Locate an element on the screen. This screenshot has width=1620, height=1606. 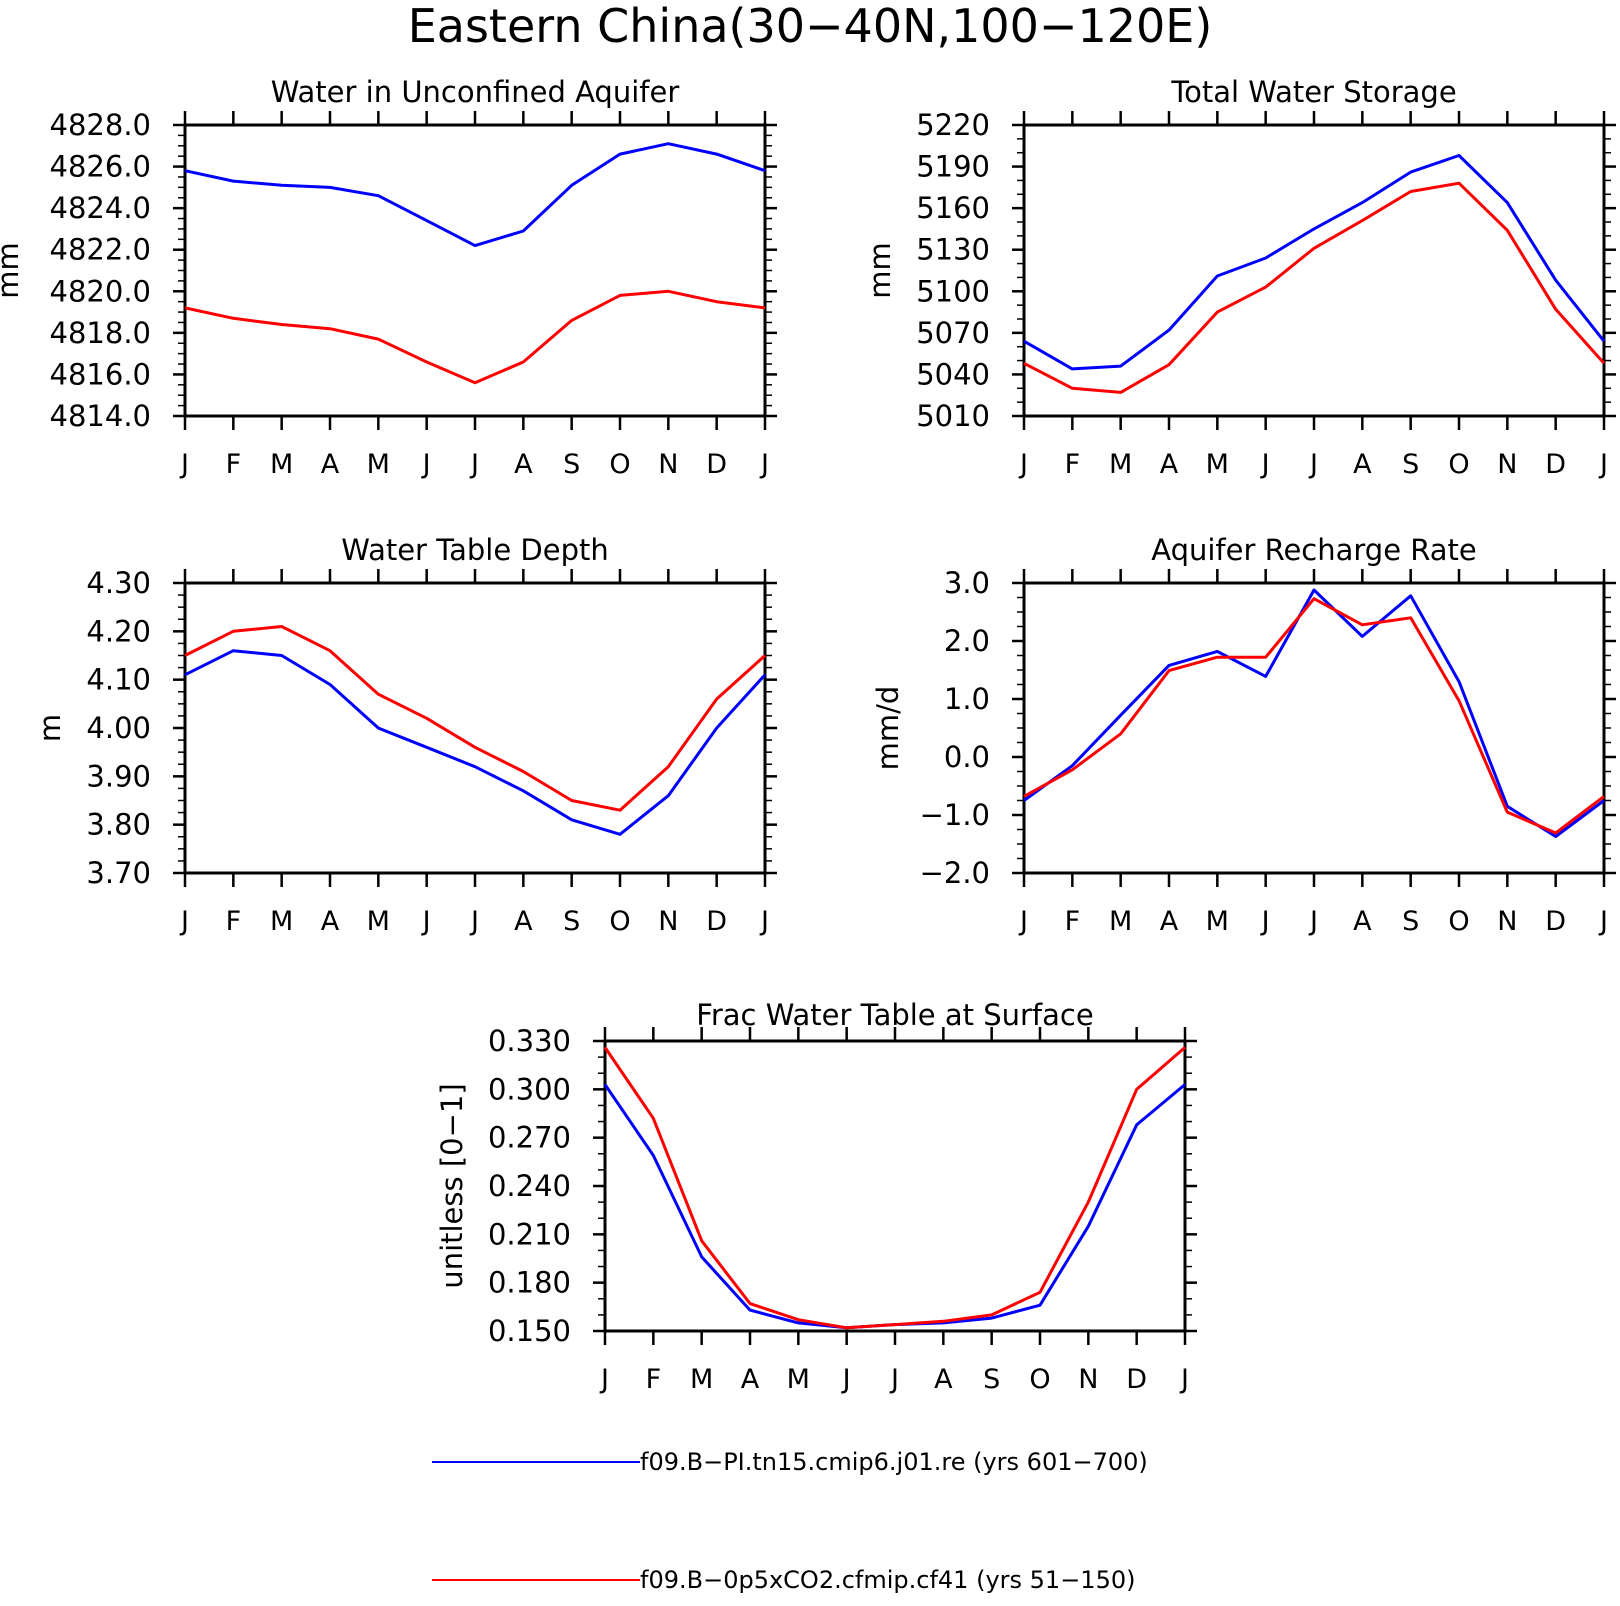
y-axis-label: m is located at coordinates (50, 728).